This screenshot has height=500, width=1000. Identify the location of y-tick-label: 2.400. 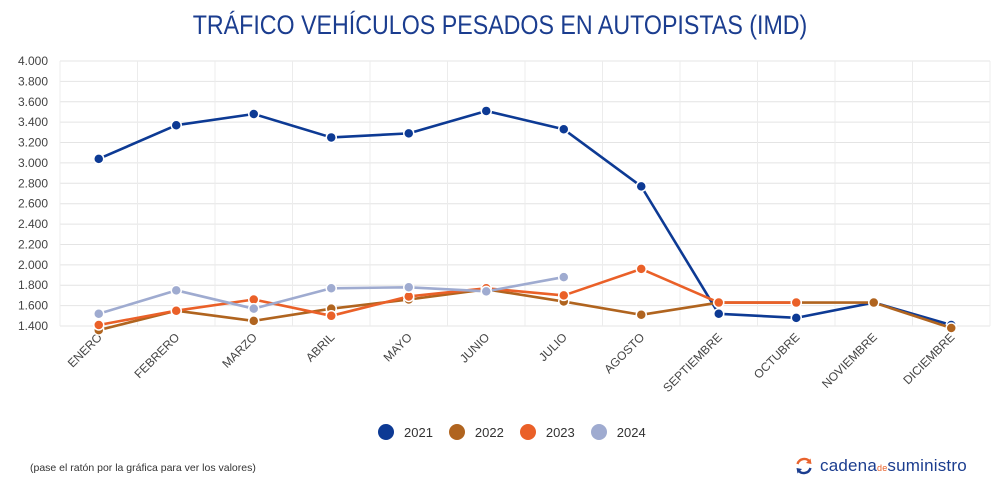
(33, 224).